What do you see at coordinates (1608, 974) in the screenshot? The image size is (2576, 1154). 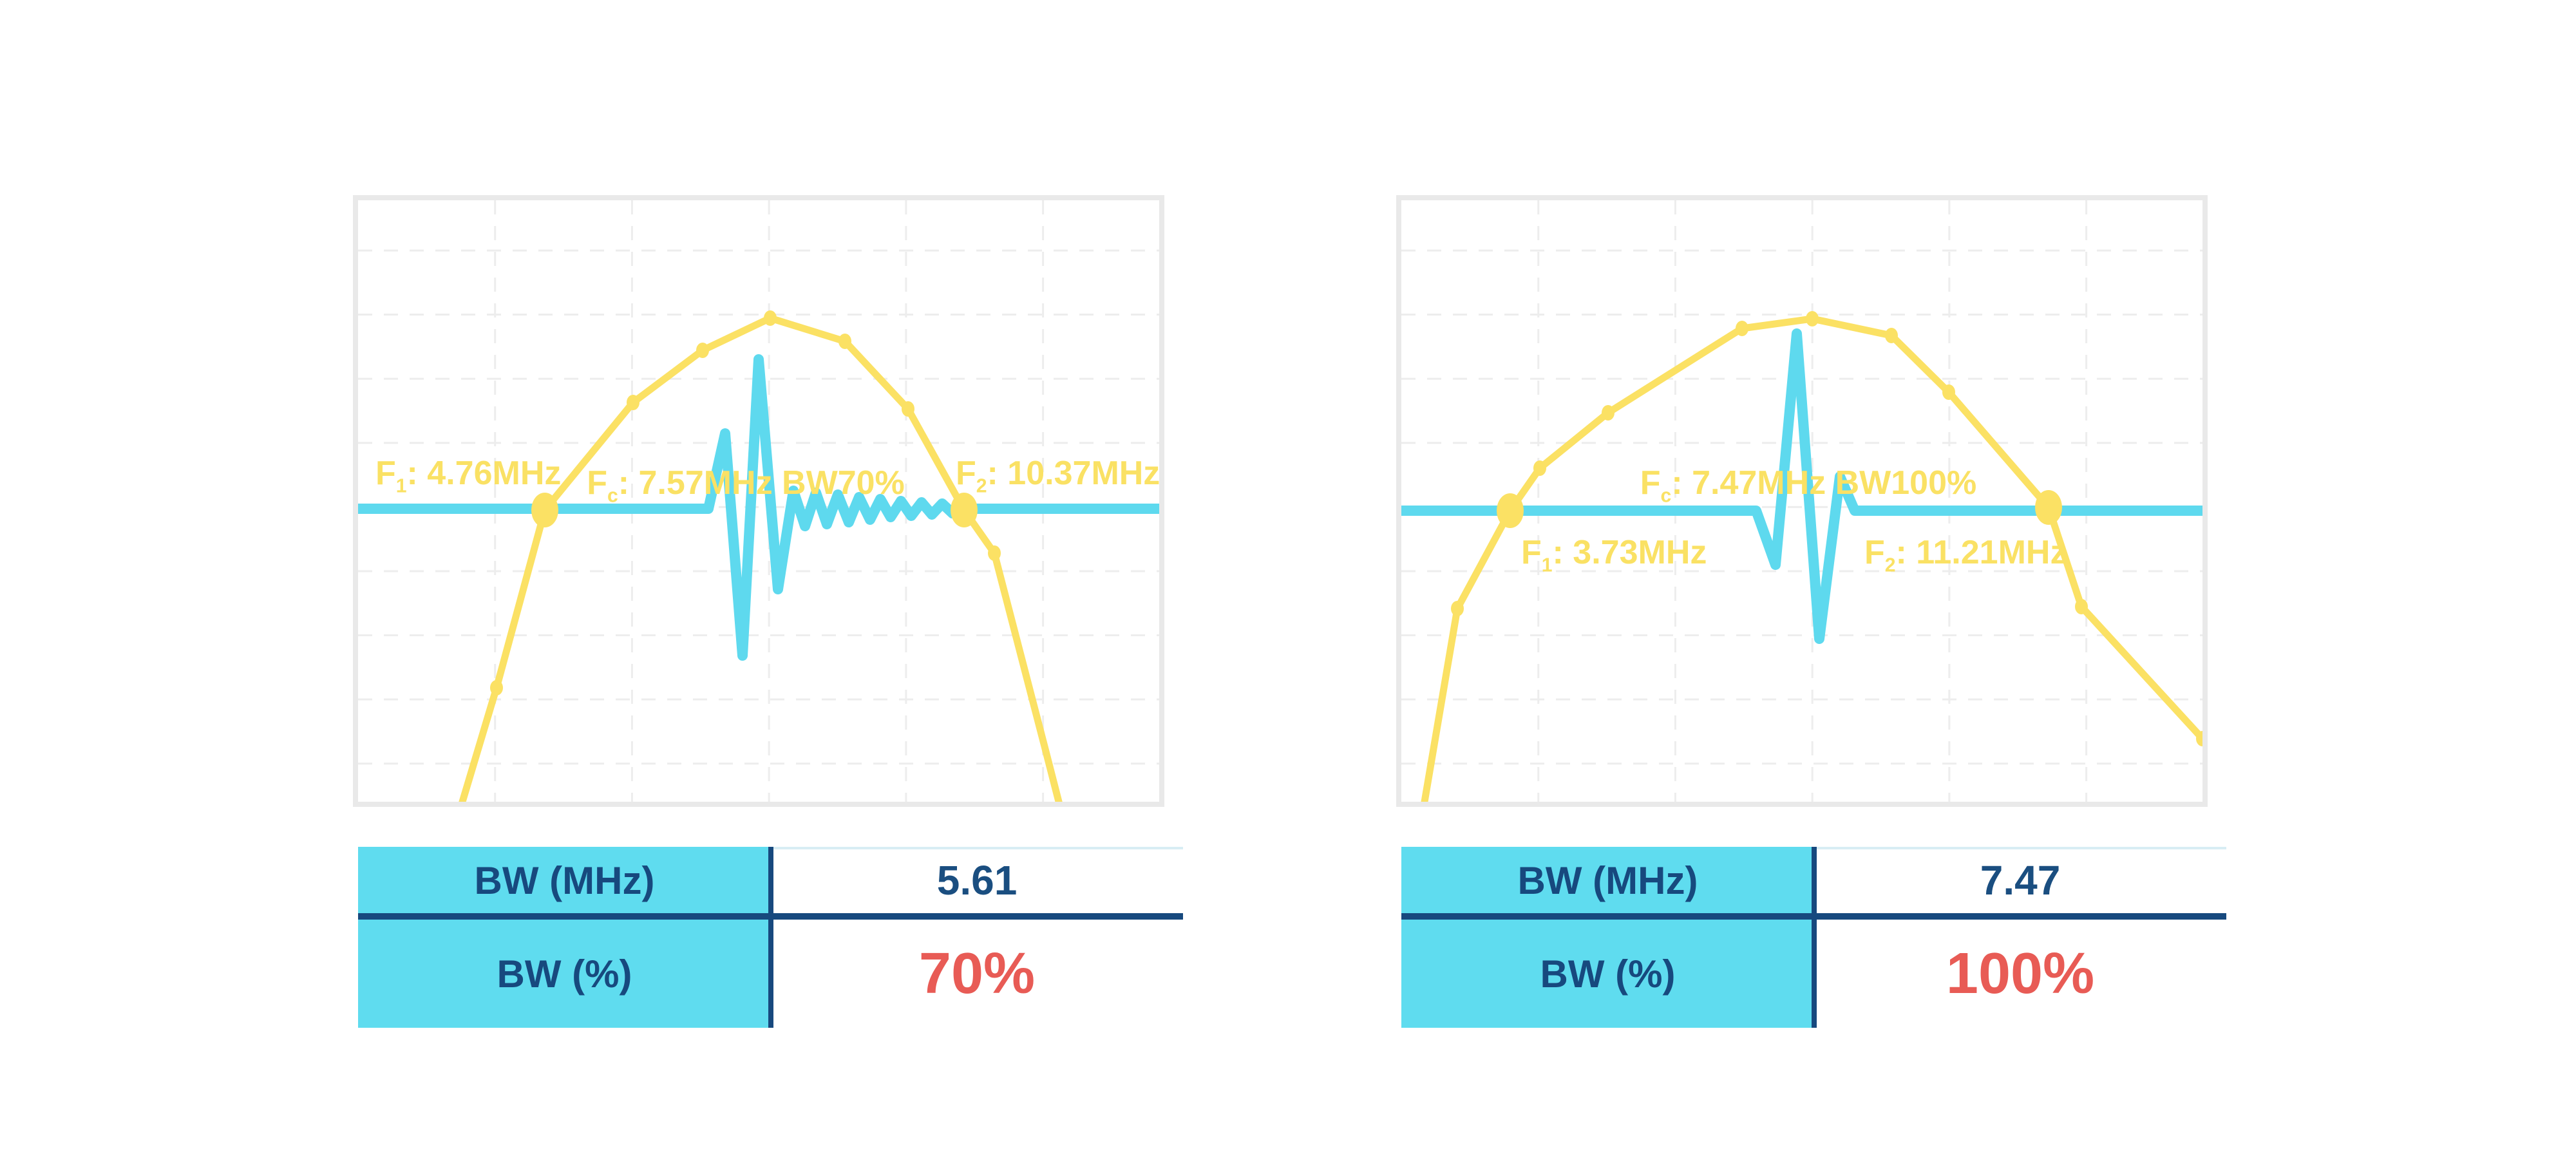 I see `right-bw-percent-label: BW (%)` at bounding box center [1608, 974].